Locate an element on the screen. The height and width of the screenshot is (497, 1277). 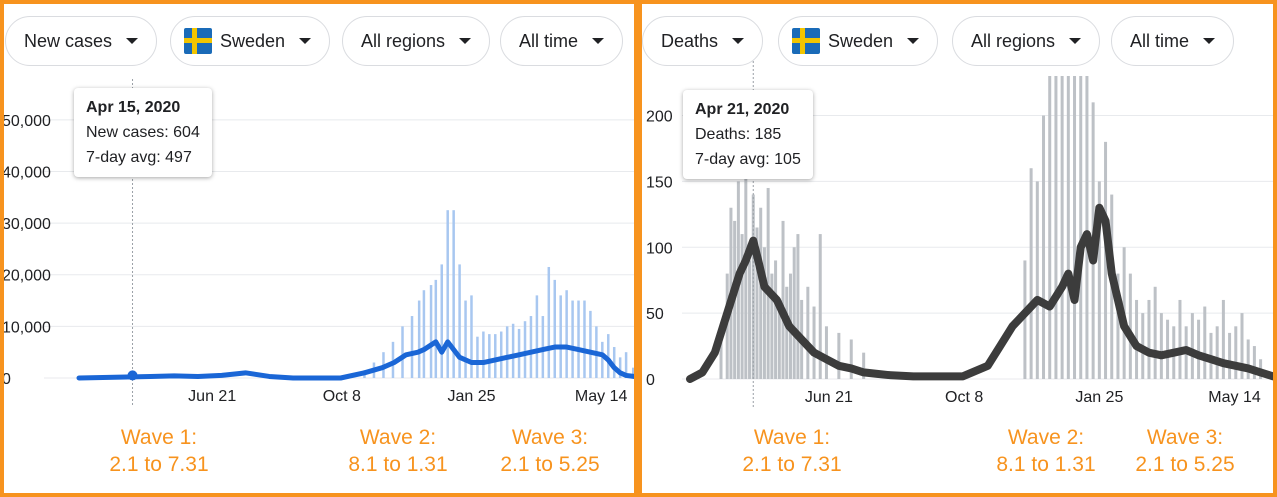
x-tick-label: Oct 8 is located at coordinates (964, 397).